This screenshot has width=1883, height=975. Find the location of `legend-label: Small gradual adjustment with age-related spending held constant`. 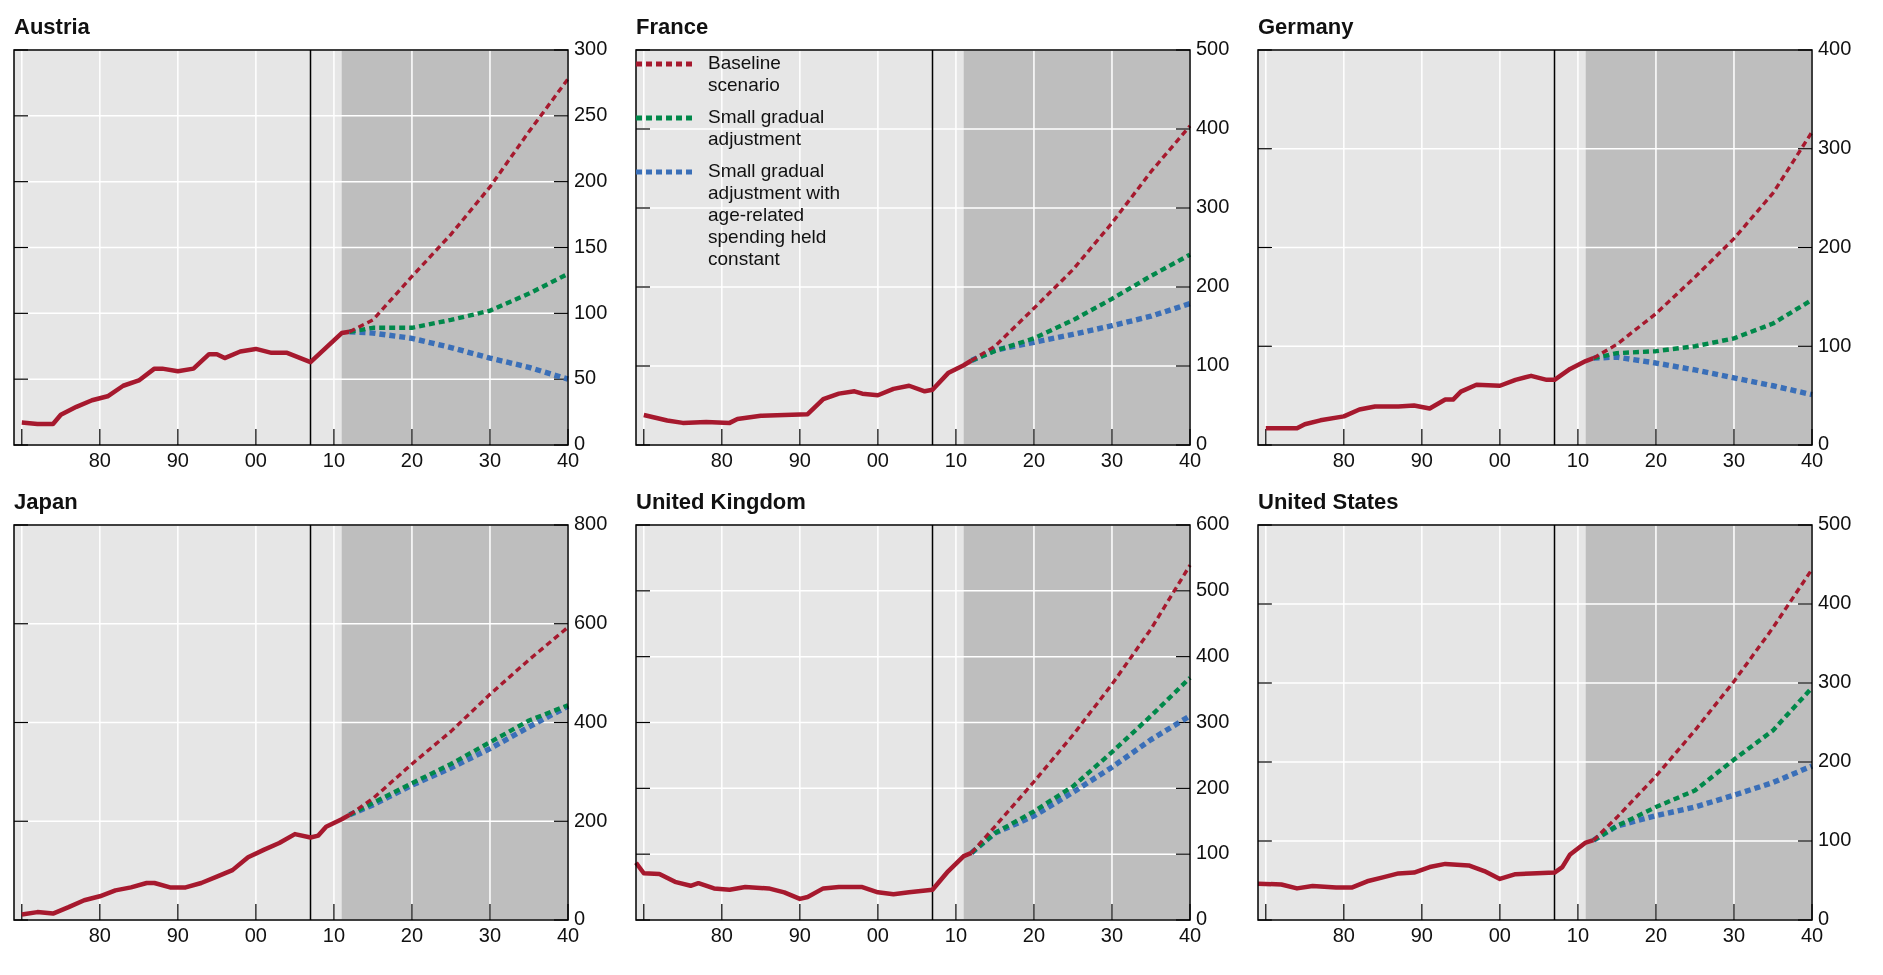

legend-label: Small gradual adjustment with age-related spending held constant is located at coordinates (774, 215).